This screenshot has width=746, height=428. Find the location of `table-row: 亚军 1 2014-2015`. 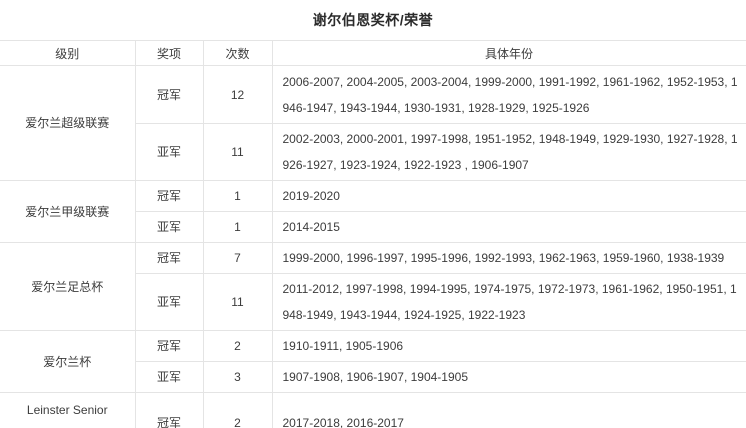

table-row: 亚军 1 2014-2015 is located at coordinates (373, 227).